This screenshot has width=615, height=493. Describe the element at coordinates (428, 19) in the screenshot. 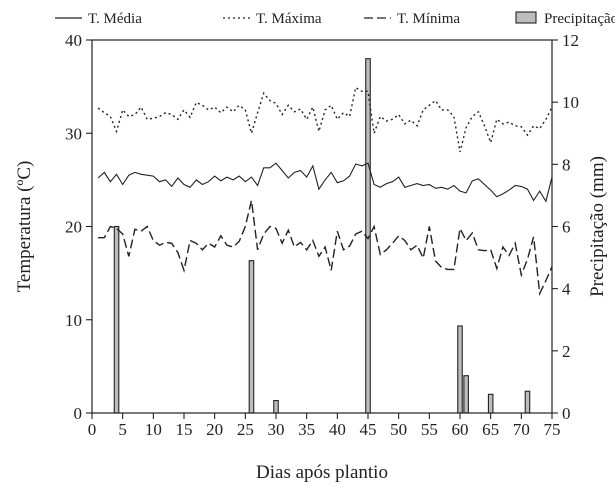

I see `legend-label-t-minima: T. Mínima` at that location.